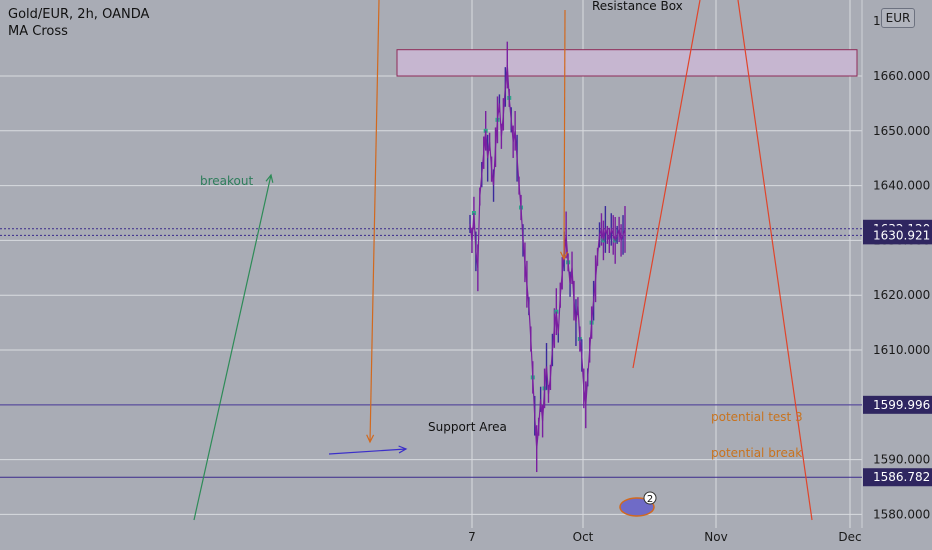 Image resolution: width=932 pixels, height=550 pixels. What do you see at coordinates (901, 295) in the screenshot?
I see `price-tick-label: 1620.000` at bounding box center [901, 295].